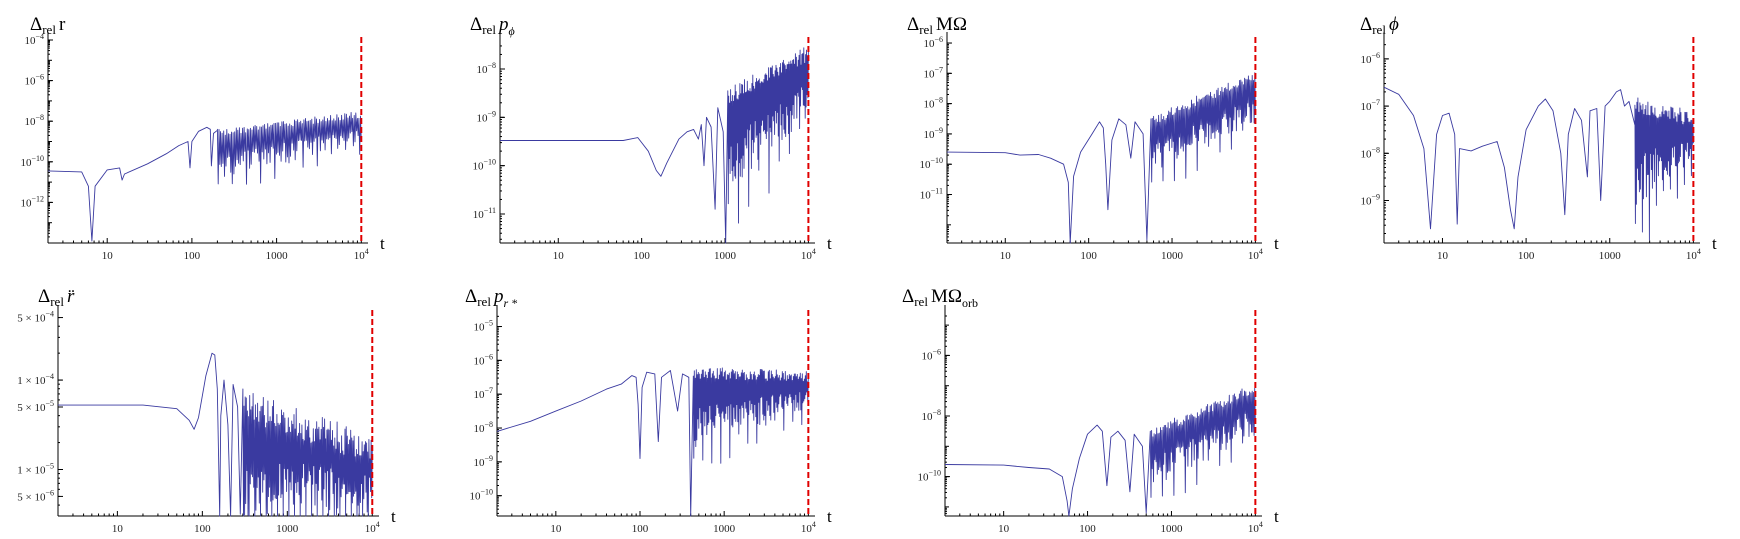  I want to click on panel-title: Δrel r, so click(48, 25).